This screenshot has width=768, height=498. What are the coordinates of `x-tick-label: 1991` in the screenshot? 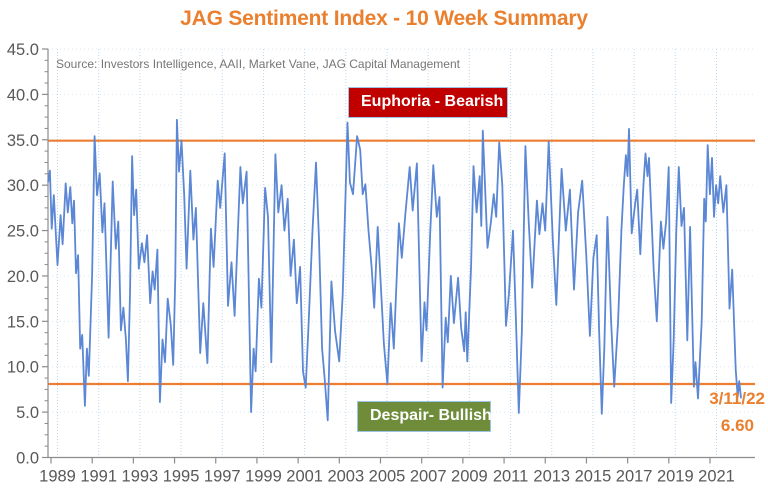 It's located at (98, 477).